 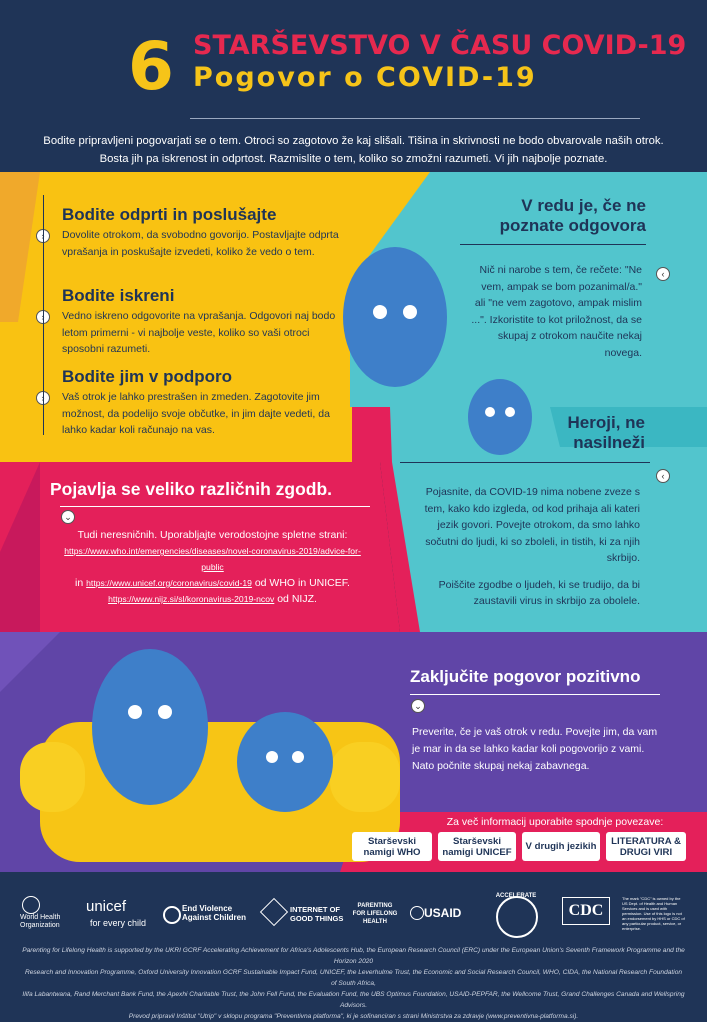 I want to click on right-top-title: V redu je, če ne poznate odgovora, so click(x=572, y=215).